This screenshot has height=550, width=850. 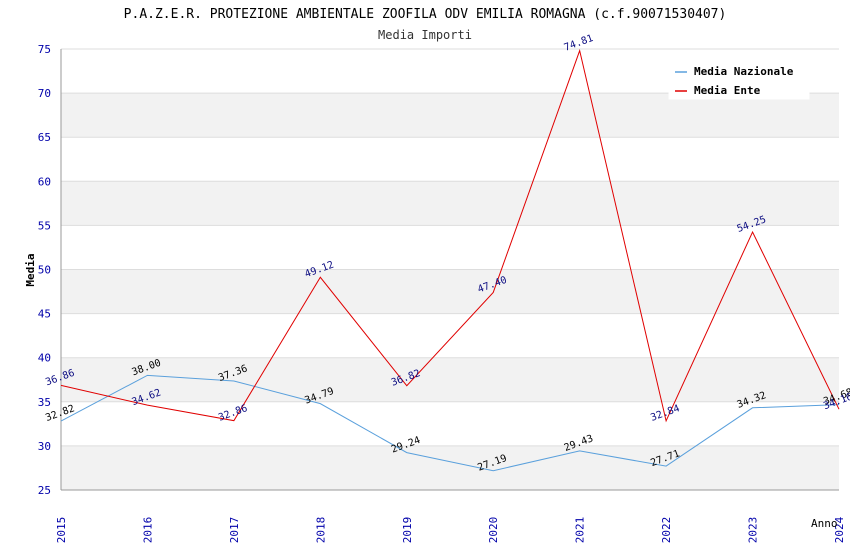 I want to click on x-tick-label: 2018, so click(x=320, y=530).